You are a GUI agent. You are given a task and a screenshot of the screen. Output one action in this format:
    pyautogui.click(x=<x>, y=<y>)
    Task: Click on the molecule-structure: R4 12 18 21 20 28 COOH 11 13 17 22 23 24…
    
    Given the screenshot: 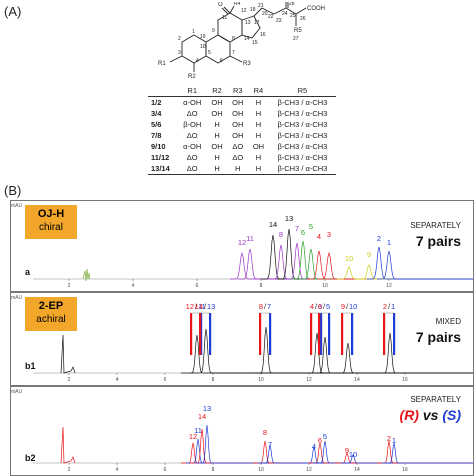 What is the action you would take?
    pyautogui.click(x=241, y=41)
    